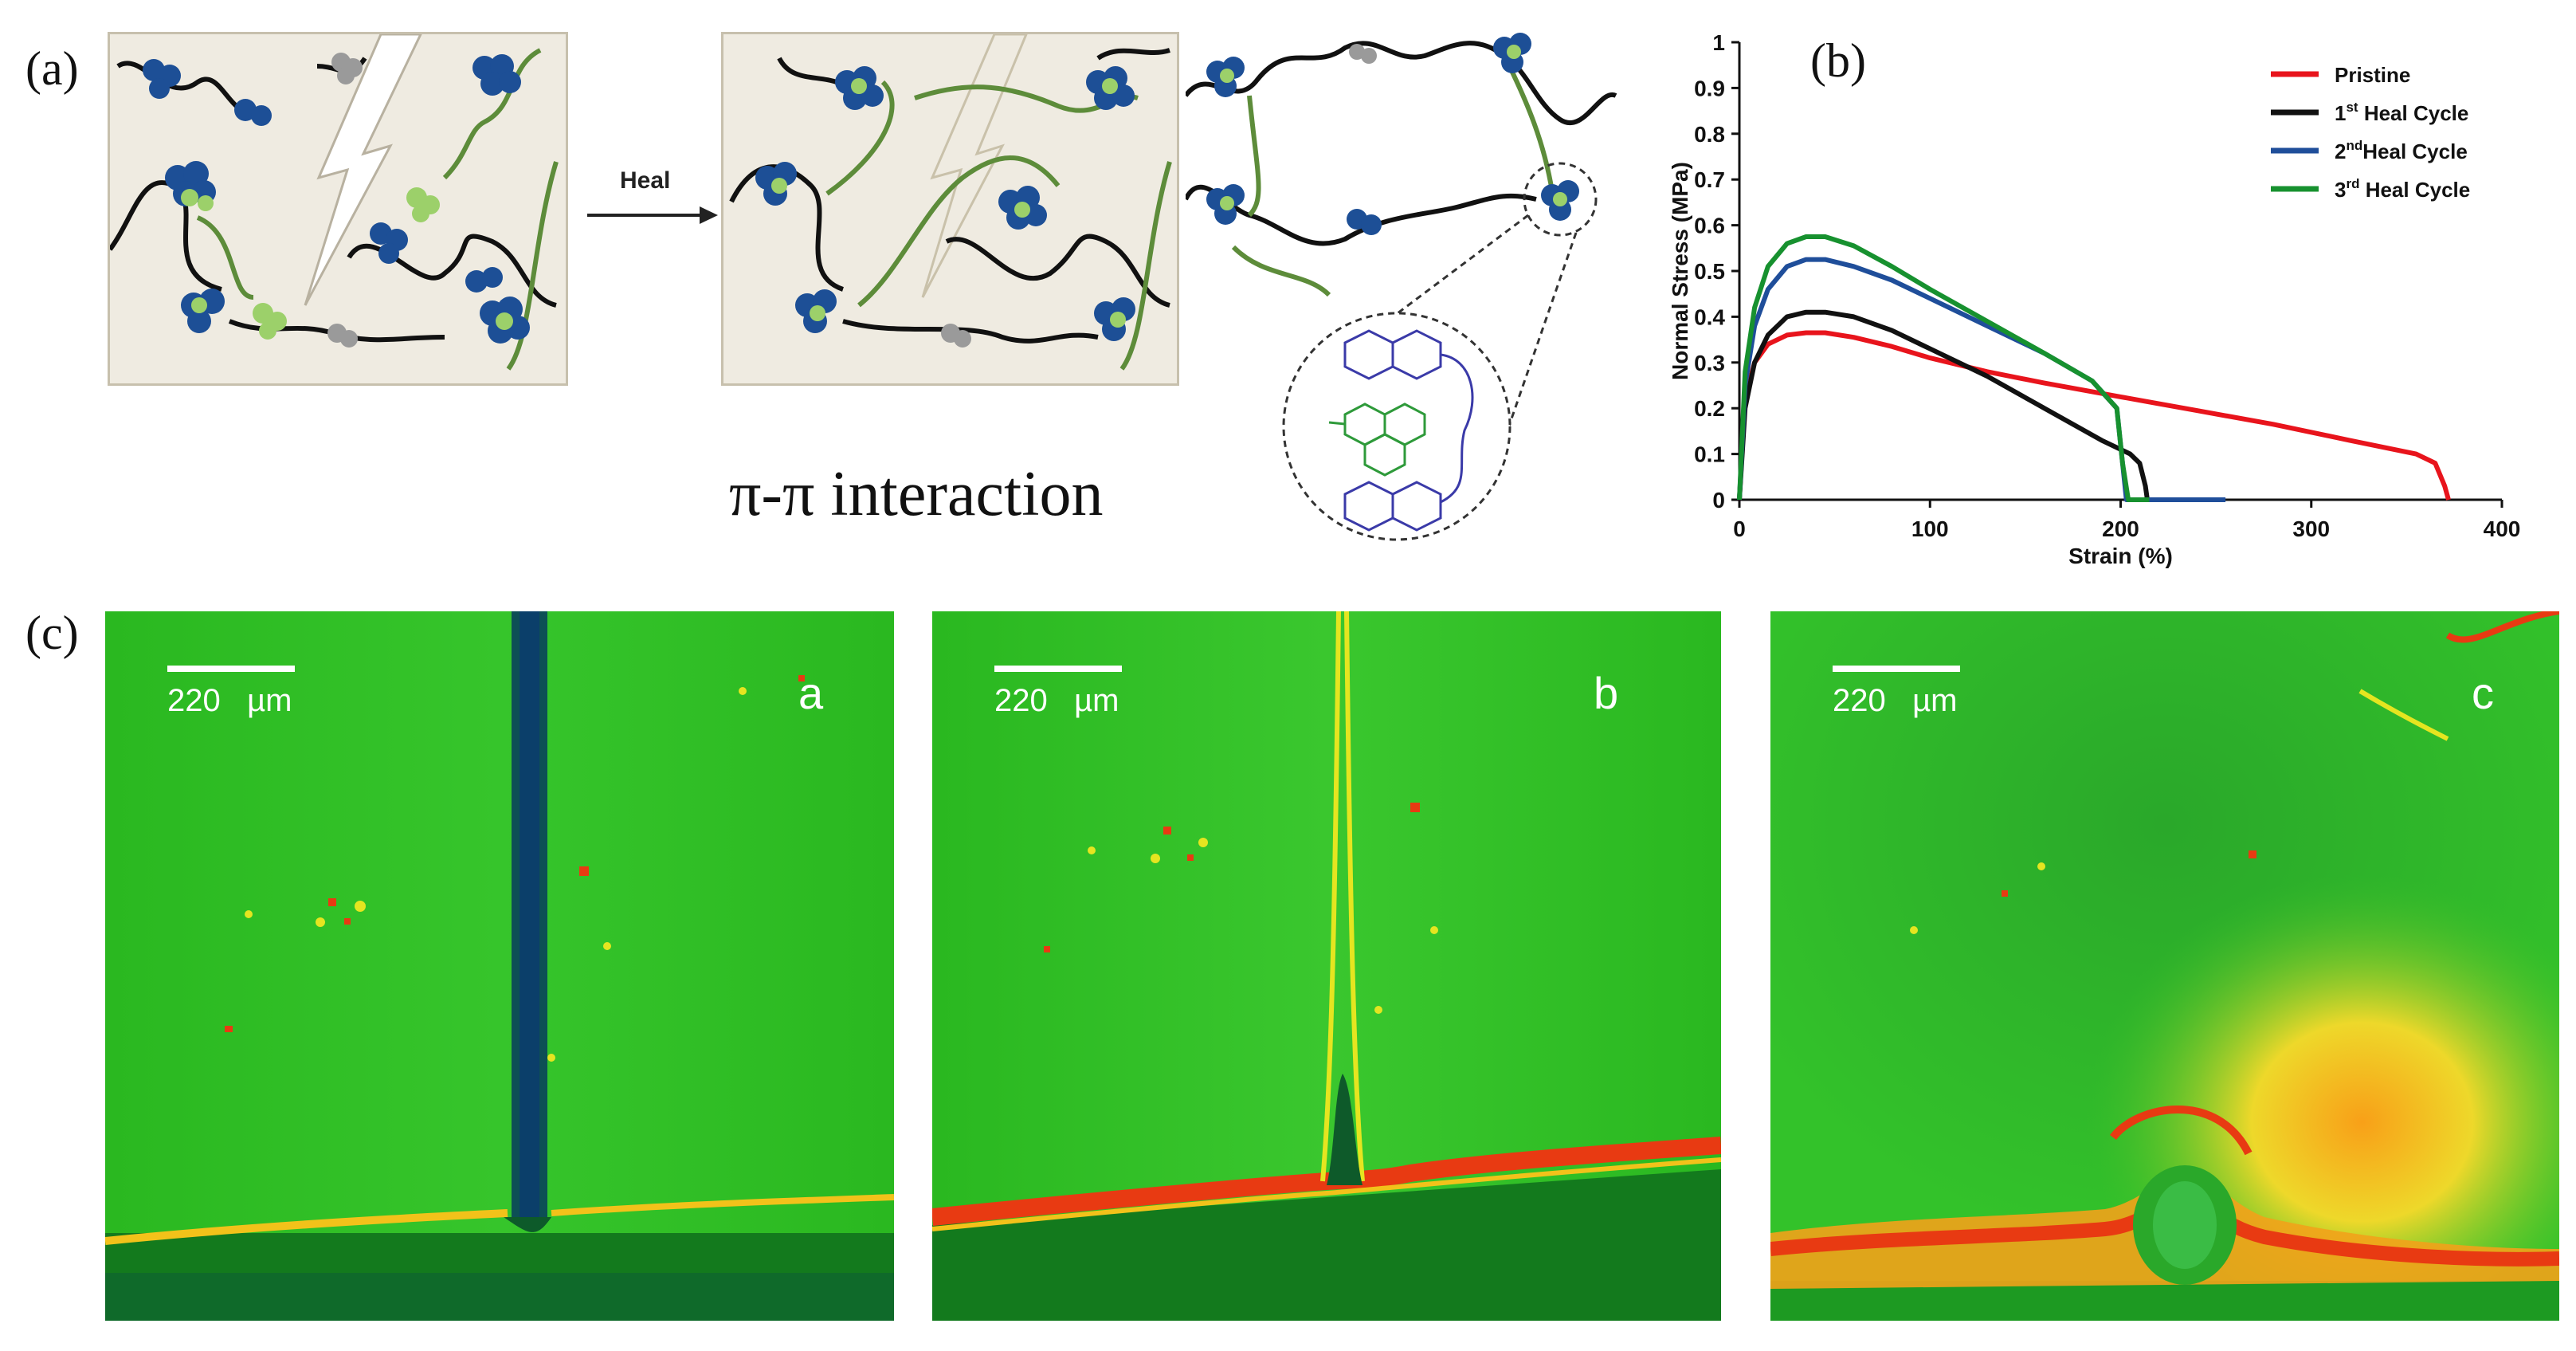  Describe the element at coordinates (2483, 693) in the screenshot. I see `micrograph-letter-c: c` at that location.